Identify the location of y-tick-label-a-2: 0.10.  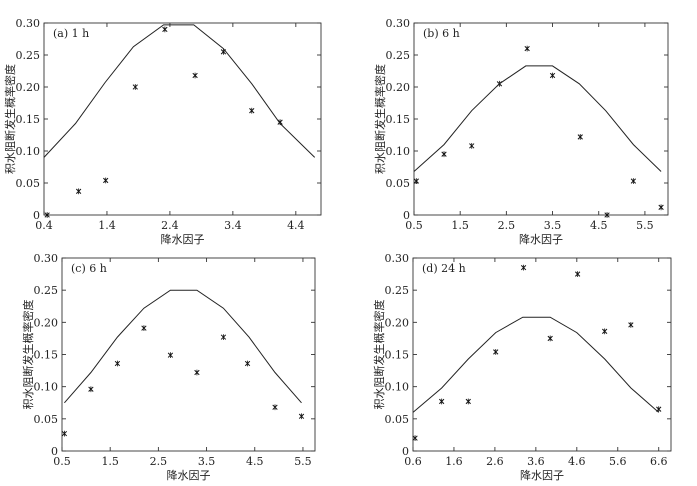
(28, 151).